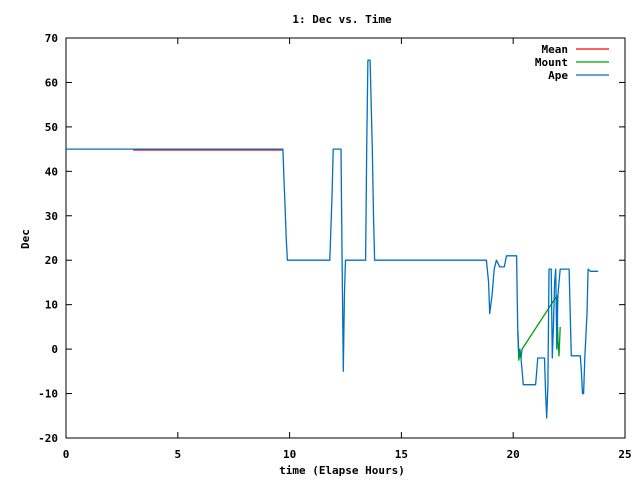 The height and width of the screenshot is (480, 640). What do you see at coordinates (51, 171) in the screenshot?
I see `y-tick-label: 40` at bounding box center [51, 171].